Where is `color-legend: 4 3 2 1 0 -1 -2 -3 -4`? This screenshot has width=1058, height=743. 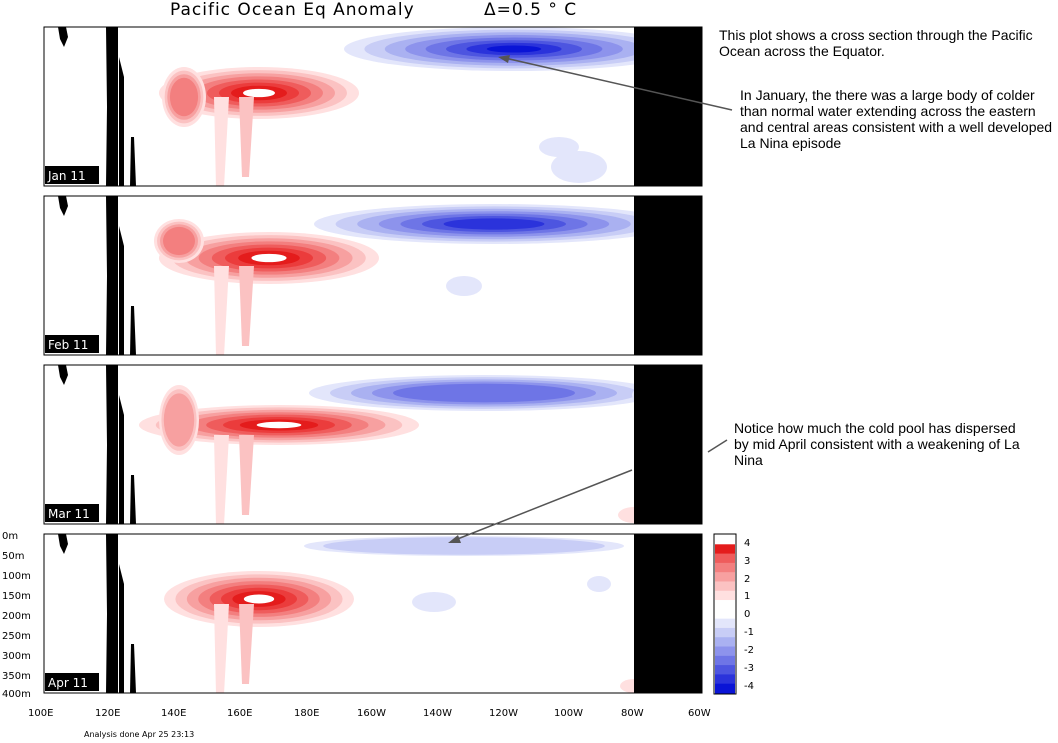
color-legend: 4 3 2 1 0 -1 -2 -3 -4 is located at coordinates (733, 614).